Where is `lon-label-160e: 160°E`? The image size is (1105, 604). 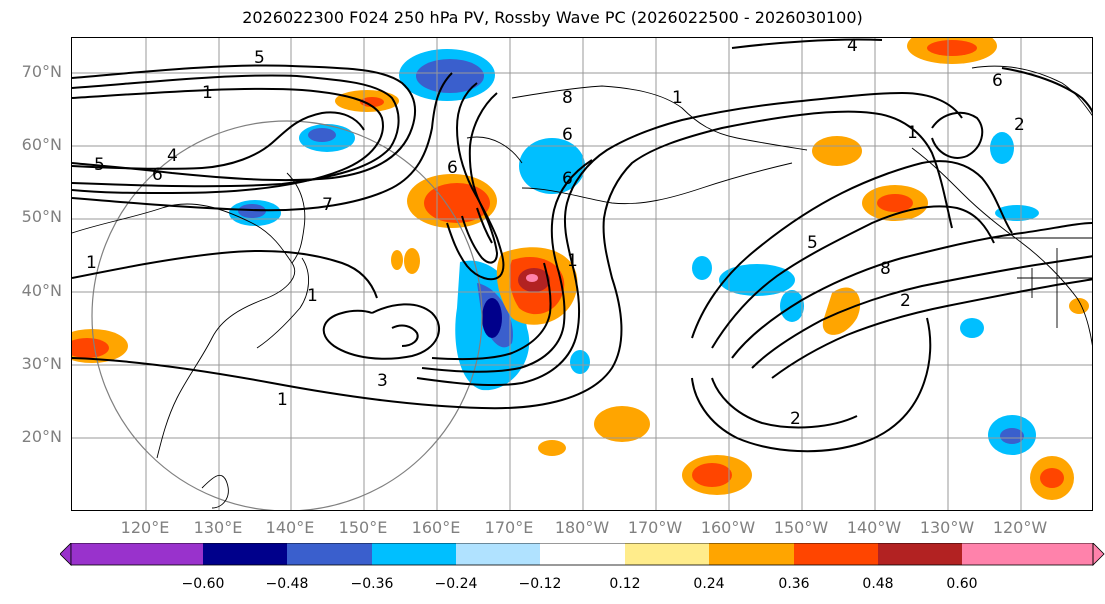 lon-label-160e: 160°E is located at coordinates (436, 527).